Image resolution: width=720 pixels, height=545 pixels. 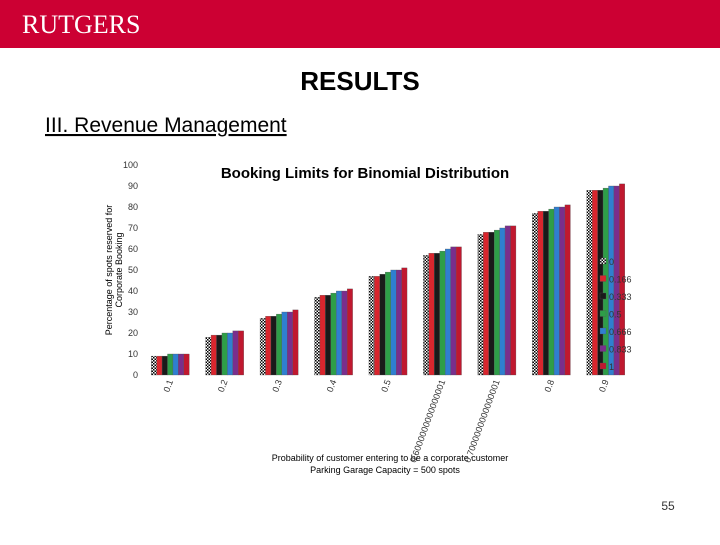 What do you see at coordinates (550, 385) in the screenshot?
I see `x-tick-label: 0.8` at bounding box center [550, 385].